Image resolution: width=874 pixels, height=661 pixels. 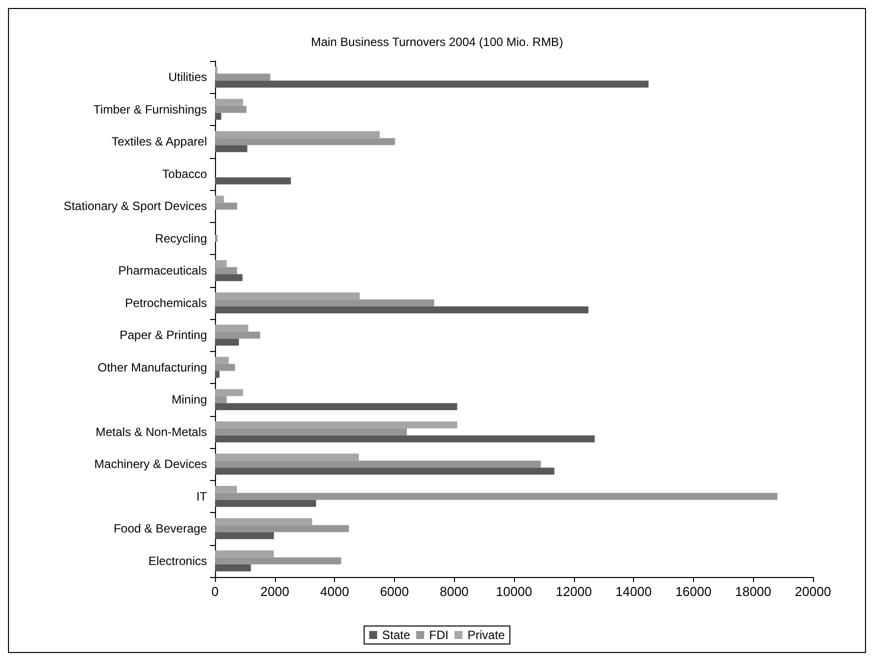 I want to click on y-tick-label: Electronics, so click(x=177, y=561).